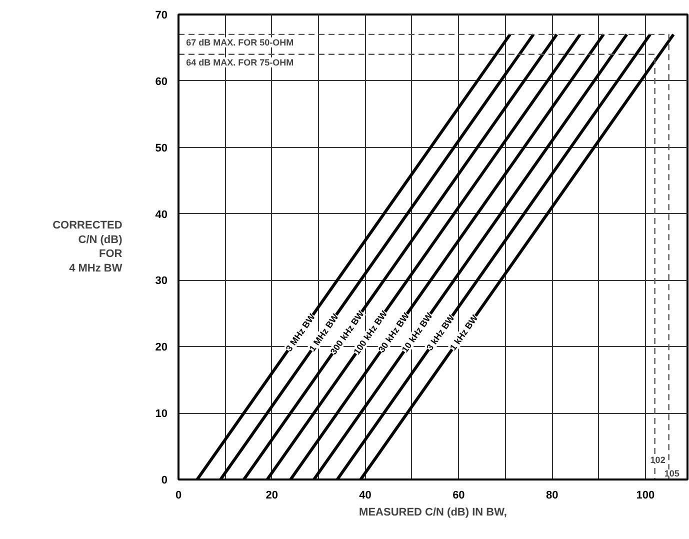  What do you see at coordinates (240, 62) in the screenshot?
I see `annotation: 64 dB MAX. FOR 75-OHM` at bounding box center [240, 62].